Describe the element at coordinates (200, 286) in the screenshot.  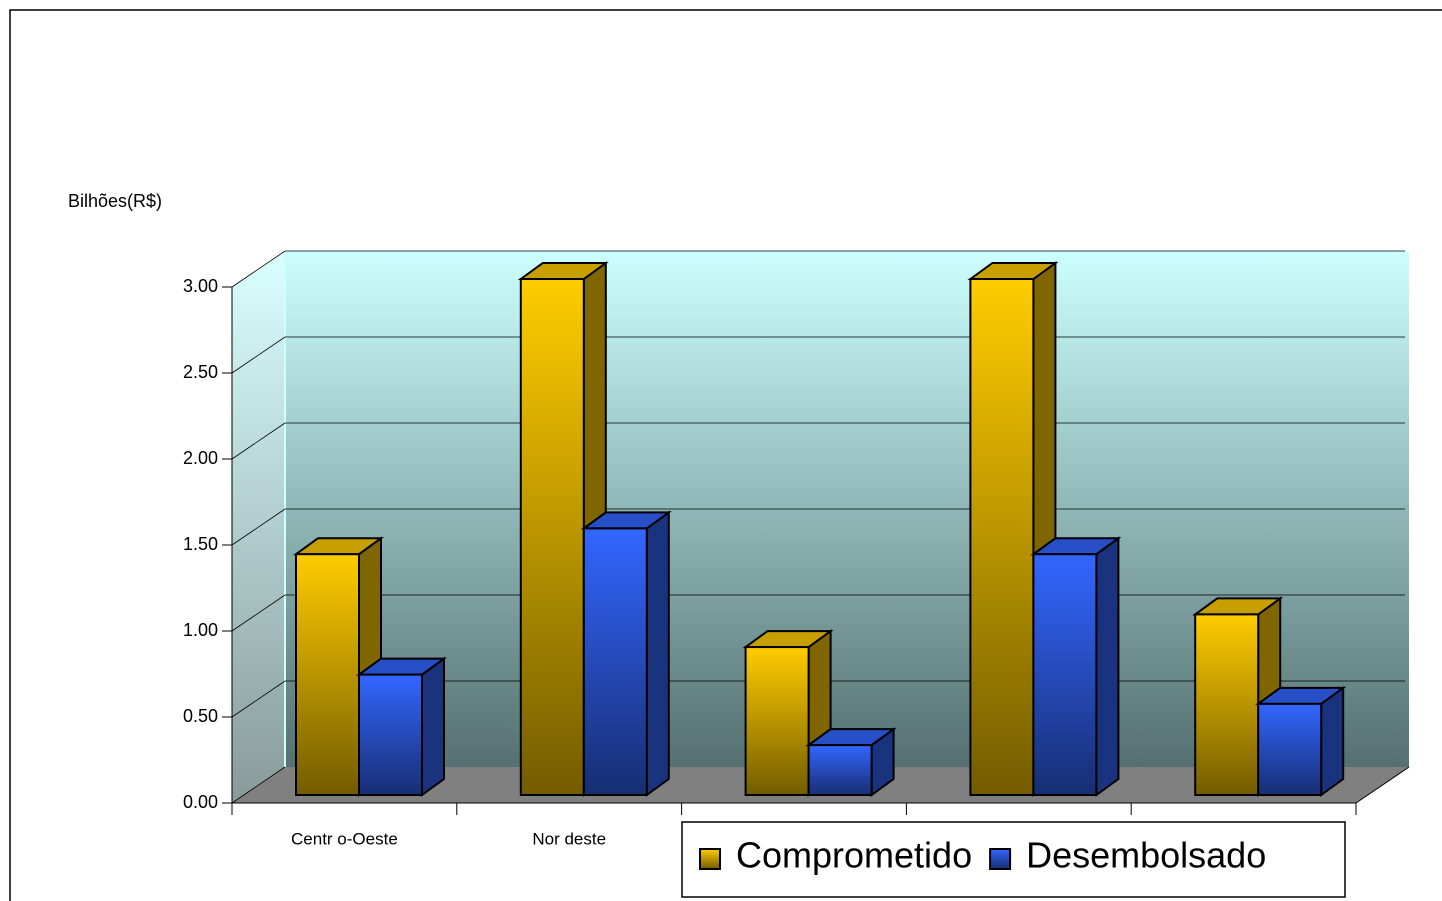
I see `y-tick-label: 3.00` at that location.